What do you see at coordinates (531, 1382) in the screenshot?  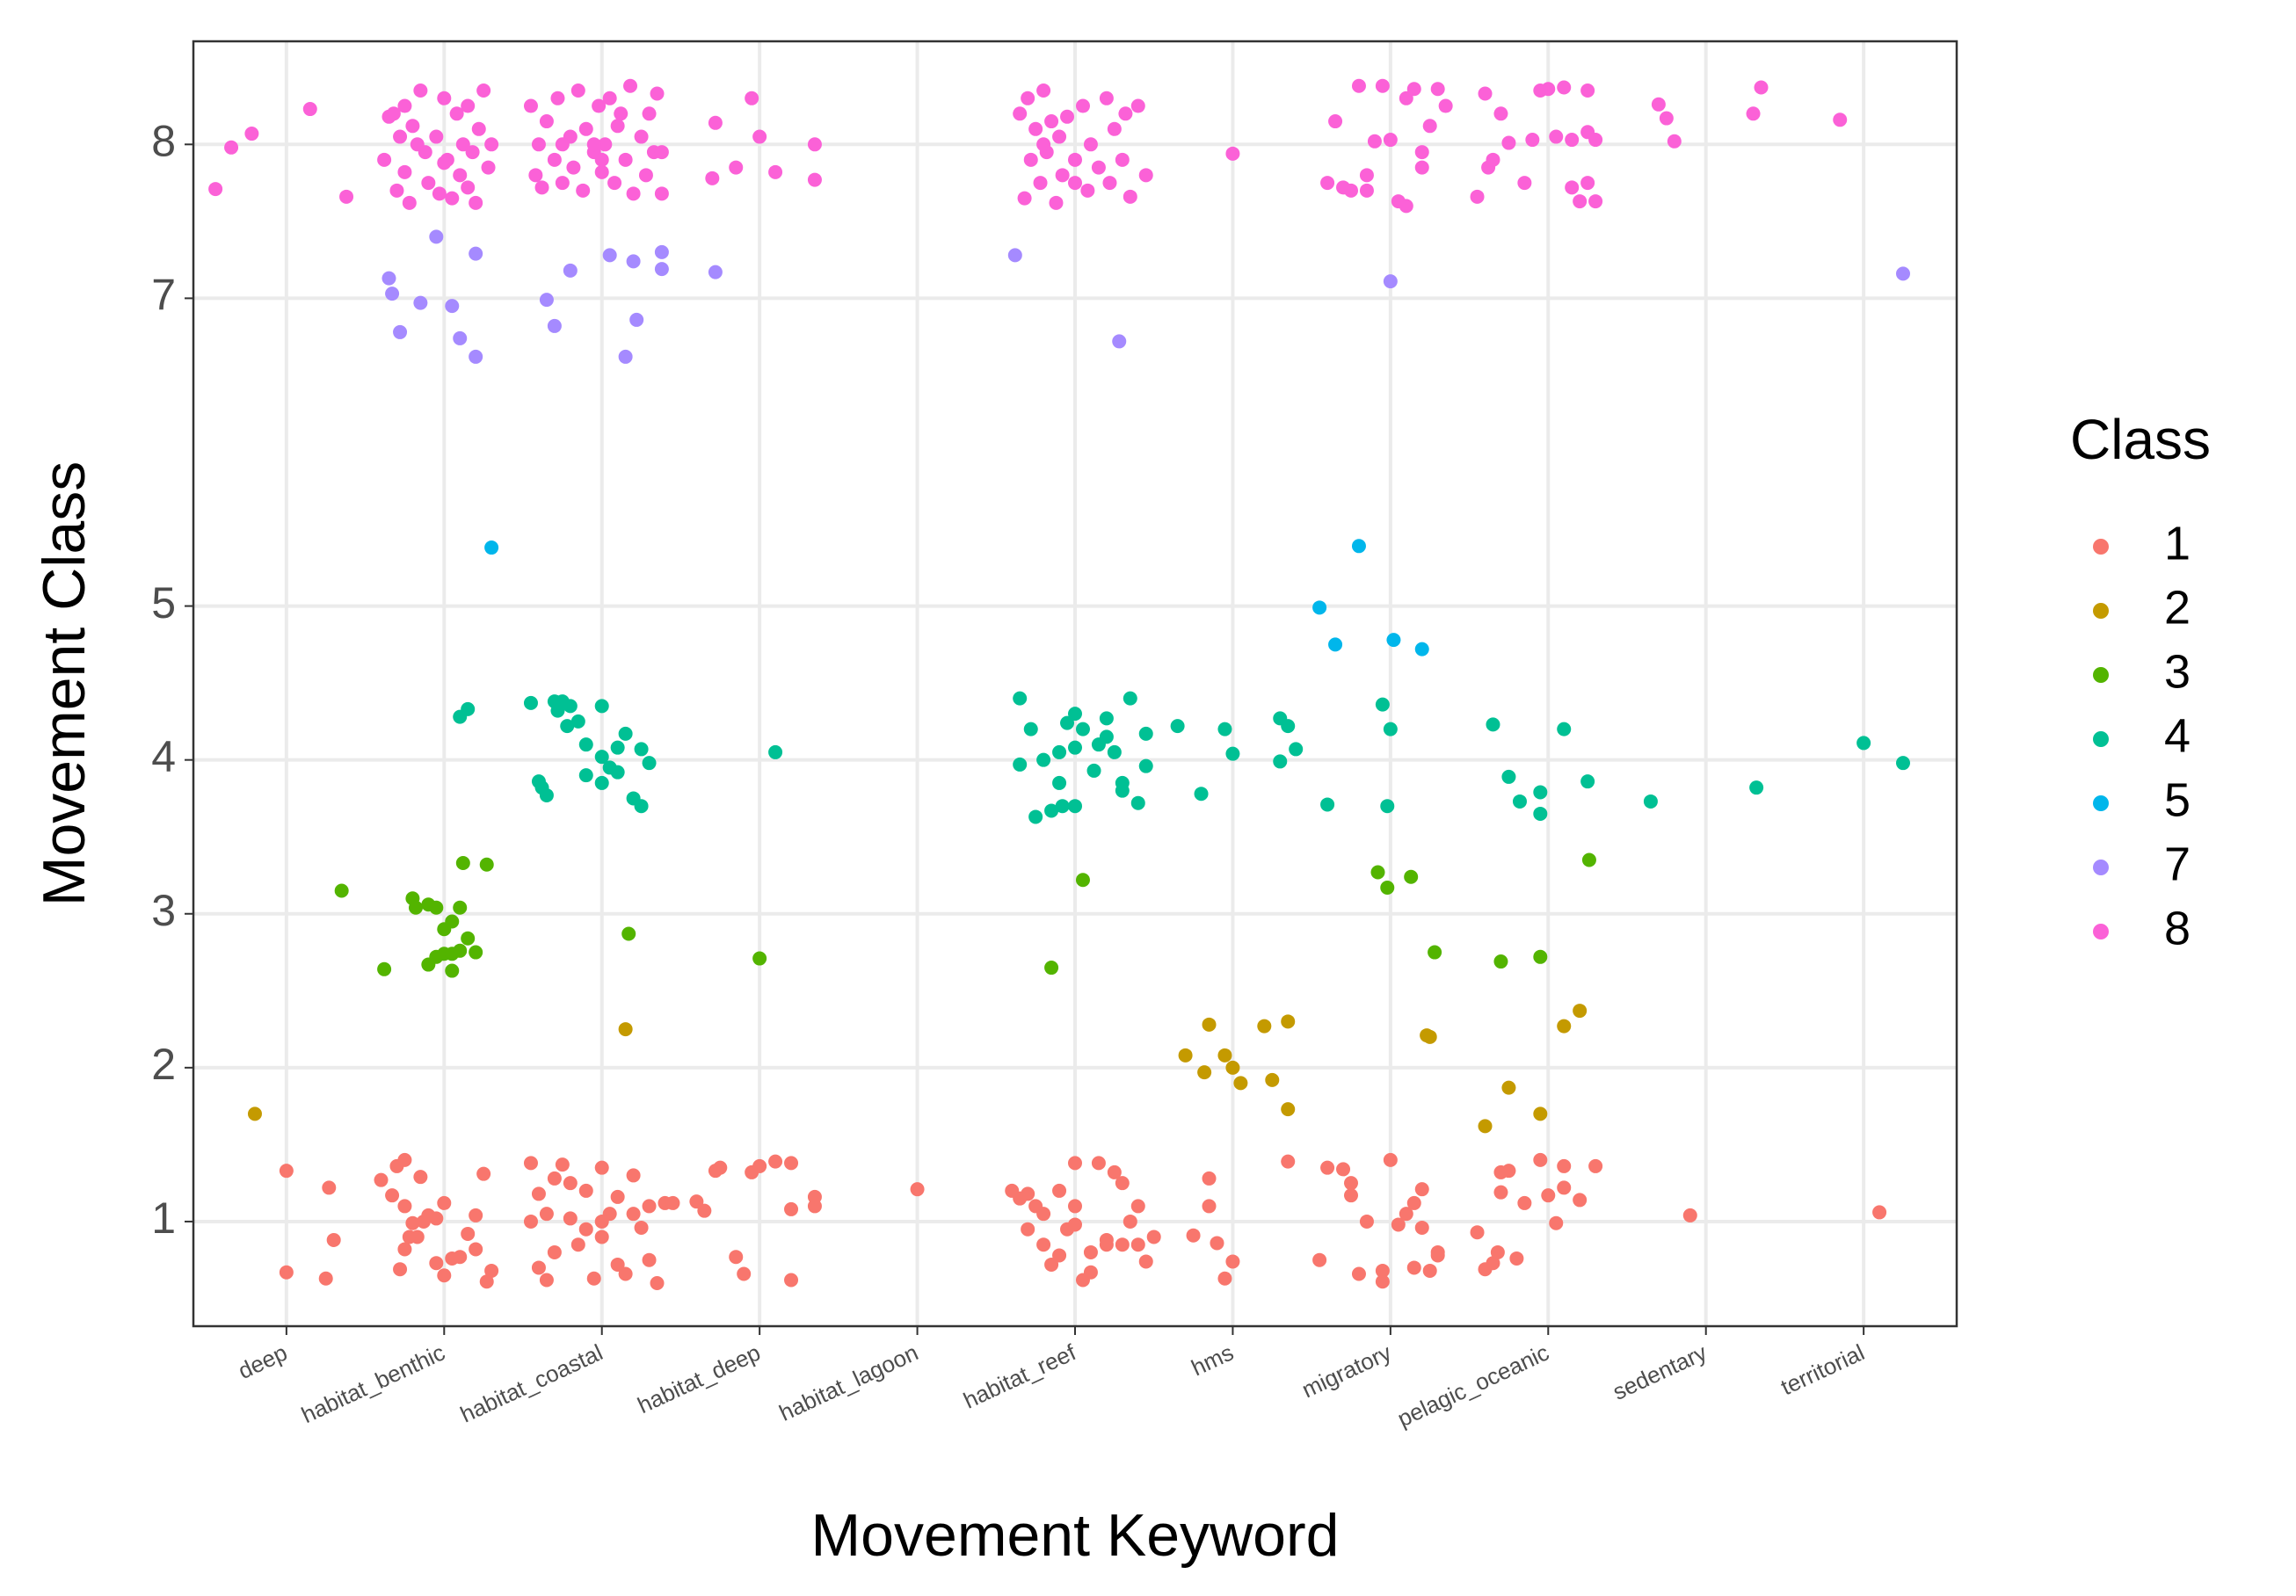 I see `x-tick-label: habitat_coastal` at bounding box center [531, 1382].